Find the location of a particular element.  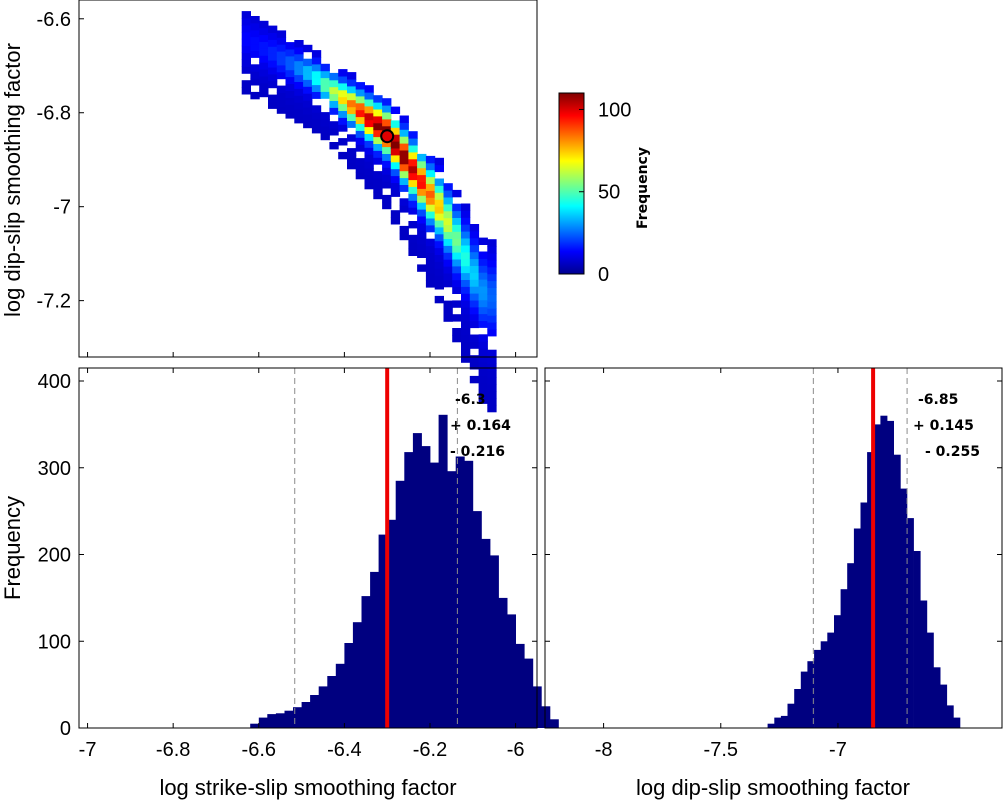

dip-slip-bars is located at coordinates (864, 571).